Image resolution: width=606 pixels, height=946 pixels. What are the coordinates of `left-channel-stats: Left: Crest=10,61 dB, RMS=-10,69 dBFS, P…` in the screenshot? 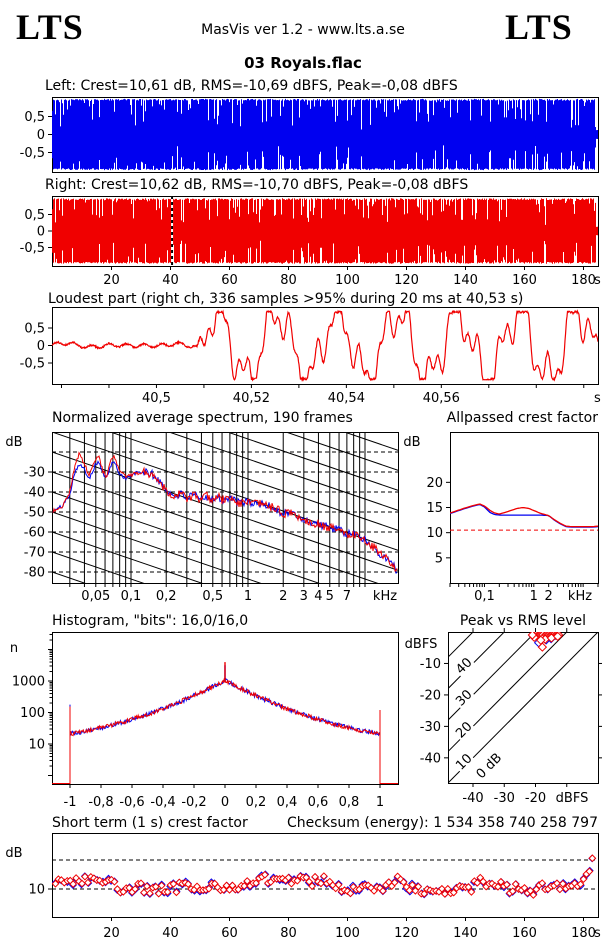 It's located at (251, 86).